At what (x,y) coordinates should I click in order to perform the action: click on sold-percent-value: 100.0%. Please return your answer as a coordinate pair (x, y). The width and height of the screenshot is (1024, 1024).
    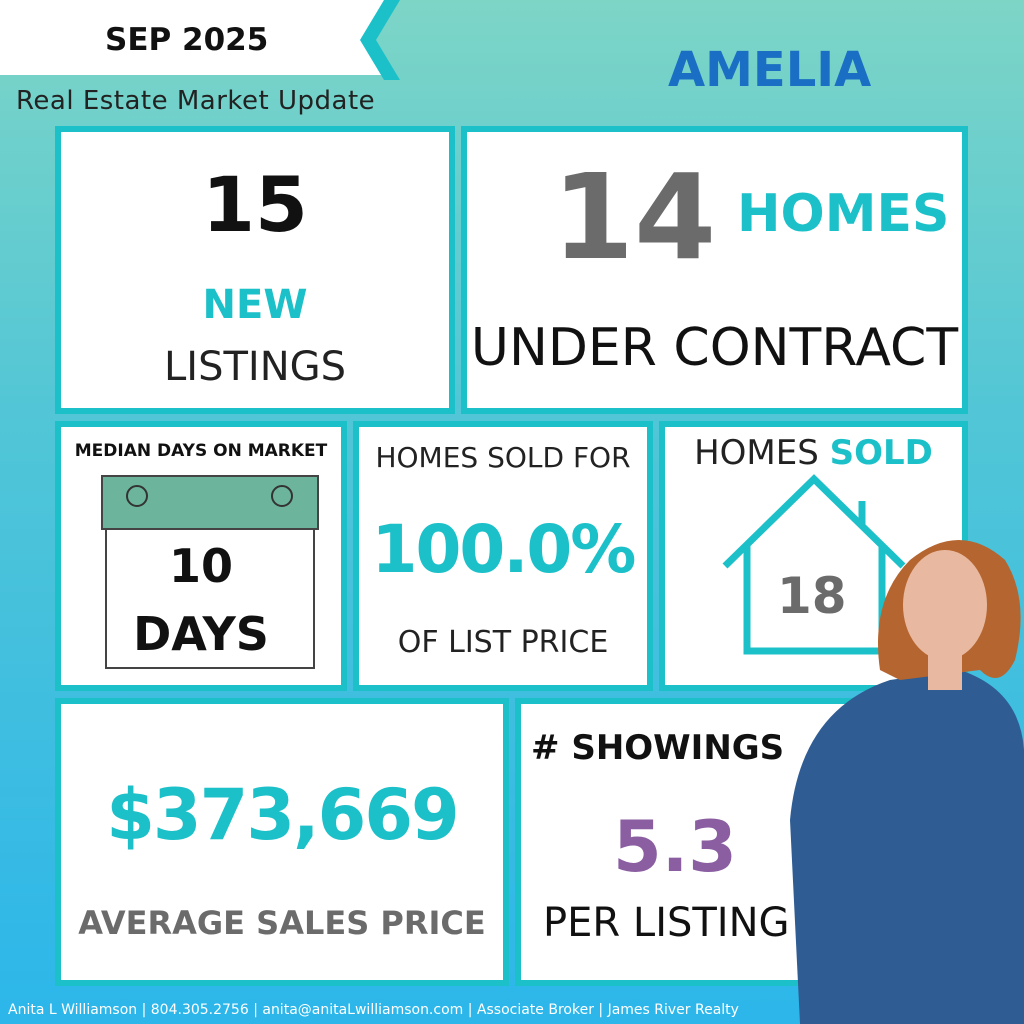
    Looking at the image, I should click on (504, 549).